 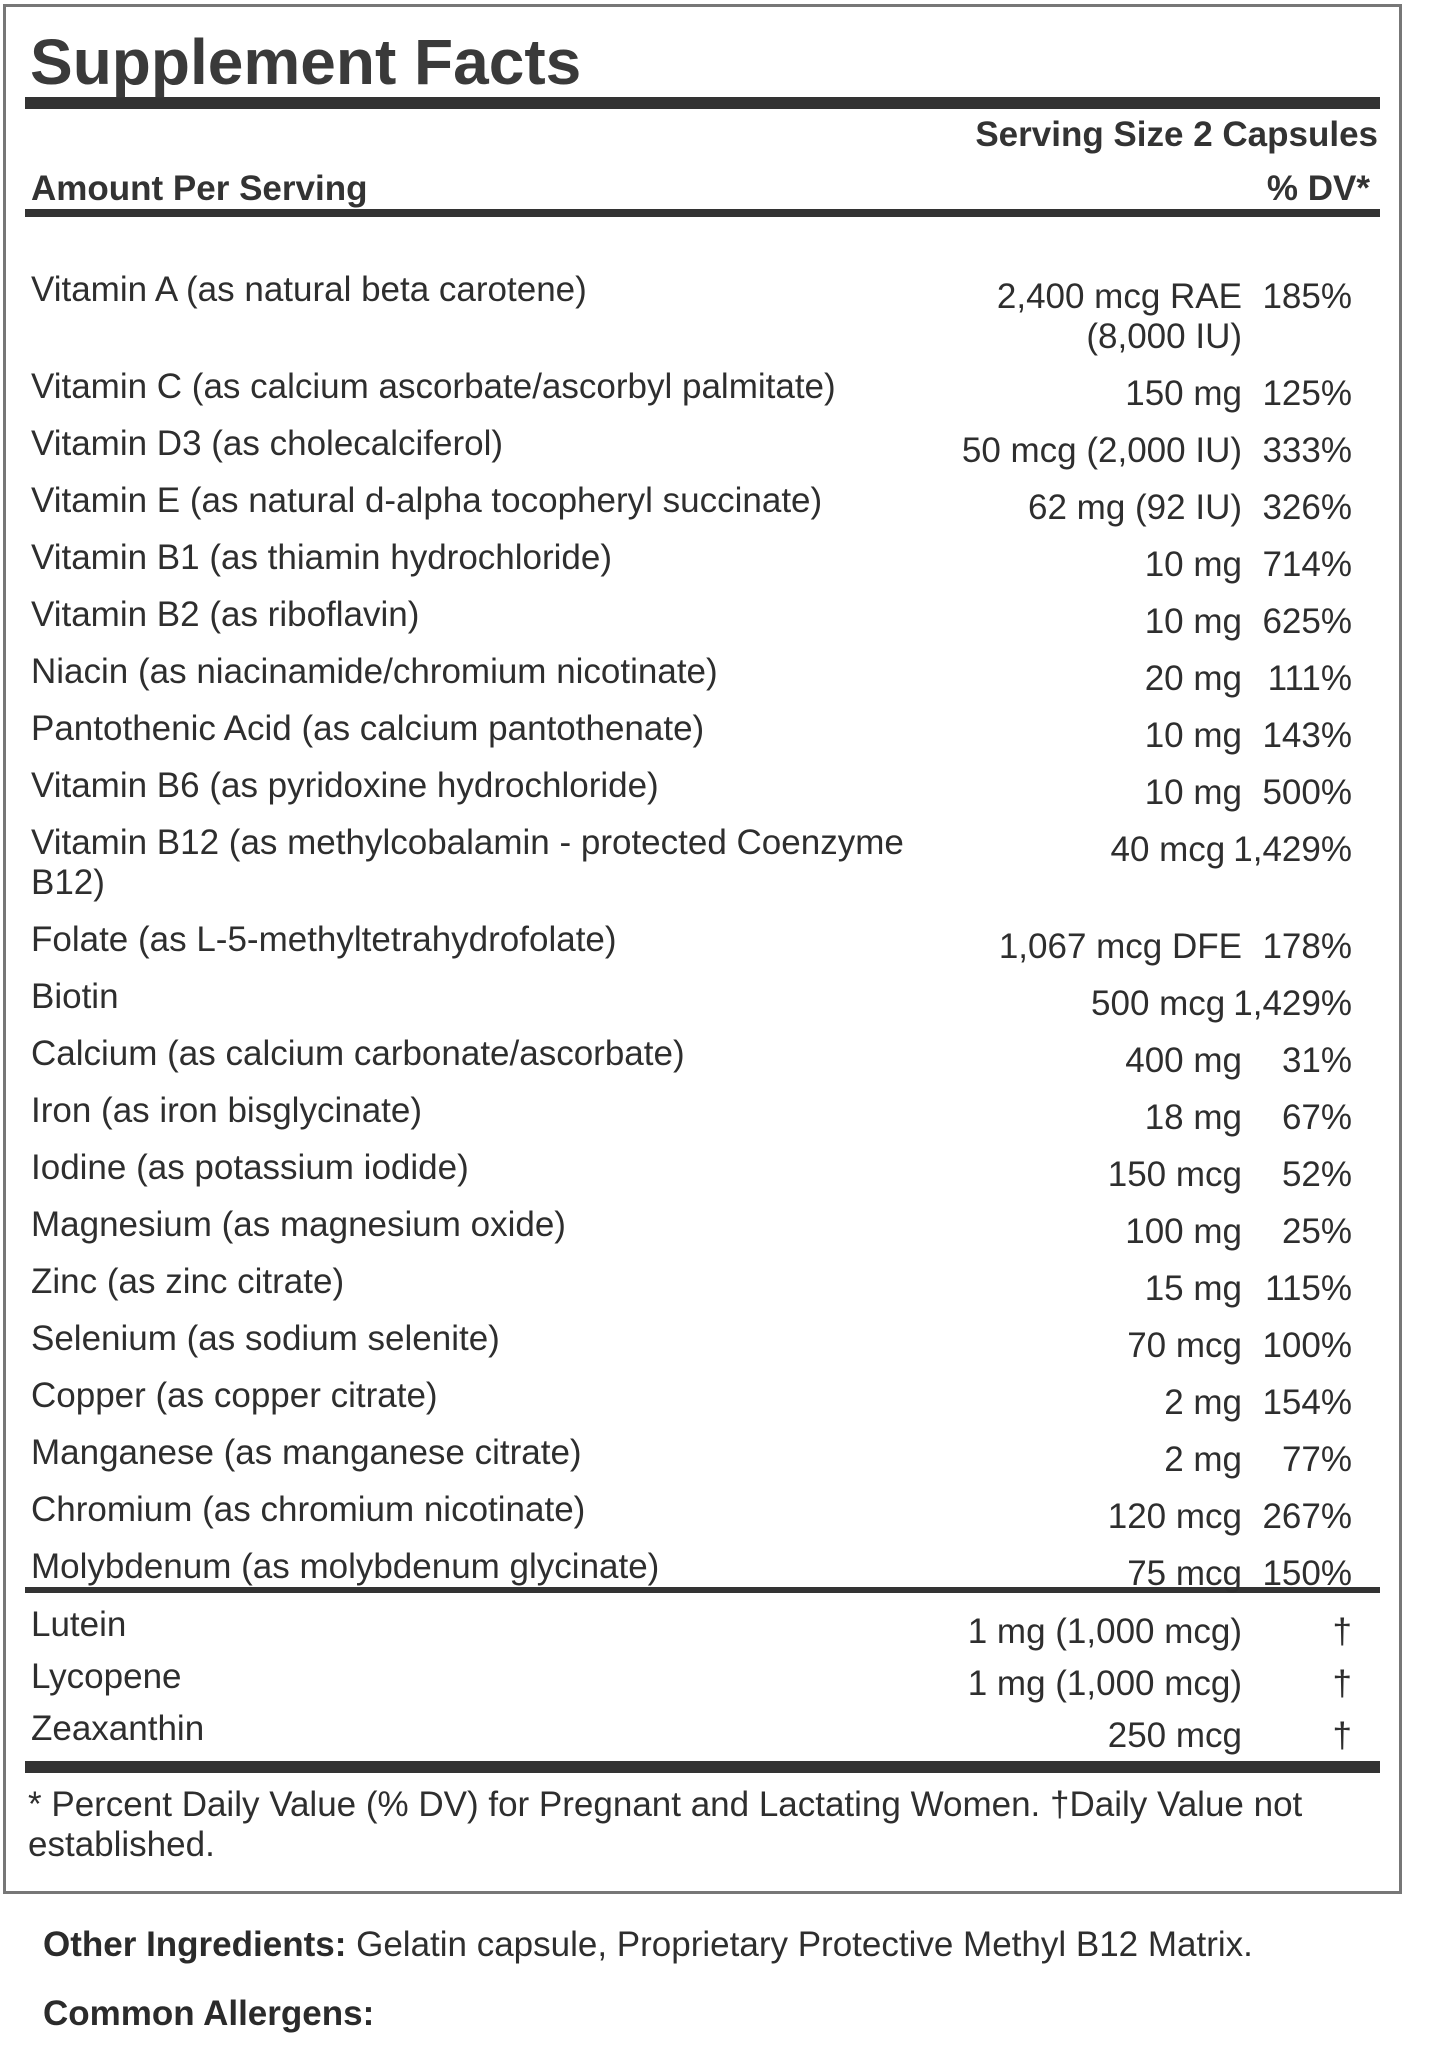 What do you see at coordinates (1308, 1288) in the screenshot?
I see `nutrient-dv: 115%` at bounding box center [1308, 1288].